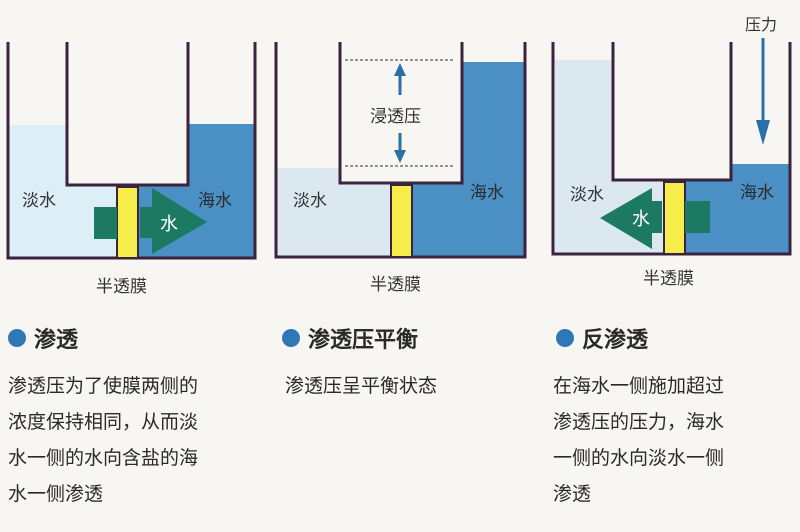 Image resolution: width=800 pixels, height=532 pixels. Describe the element at coordinates (103, 458) in the screenshot. I see `body-line: 水一侧的水向含盐的海` at that location.